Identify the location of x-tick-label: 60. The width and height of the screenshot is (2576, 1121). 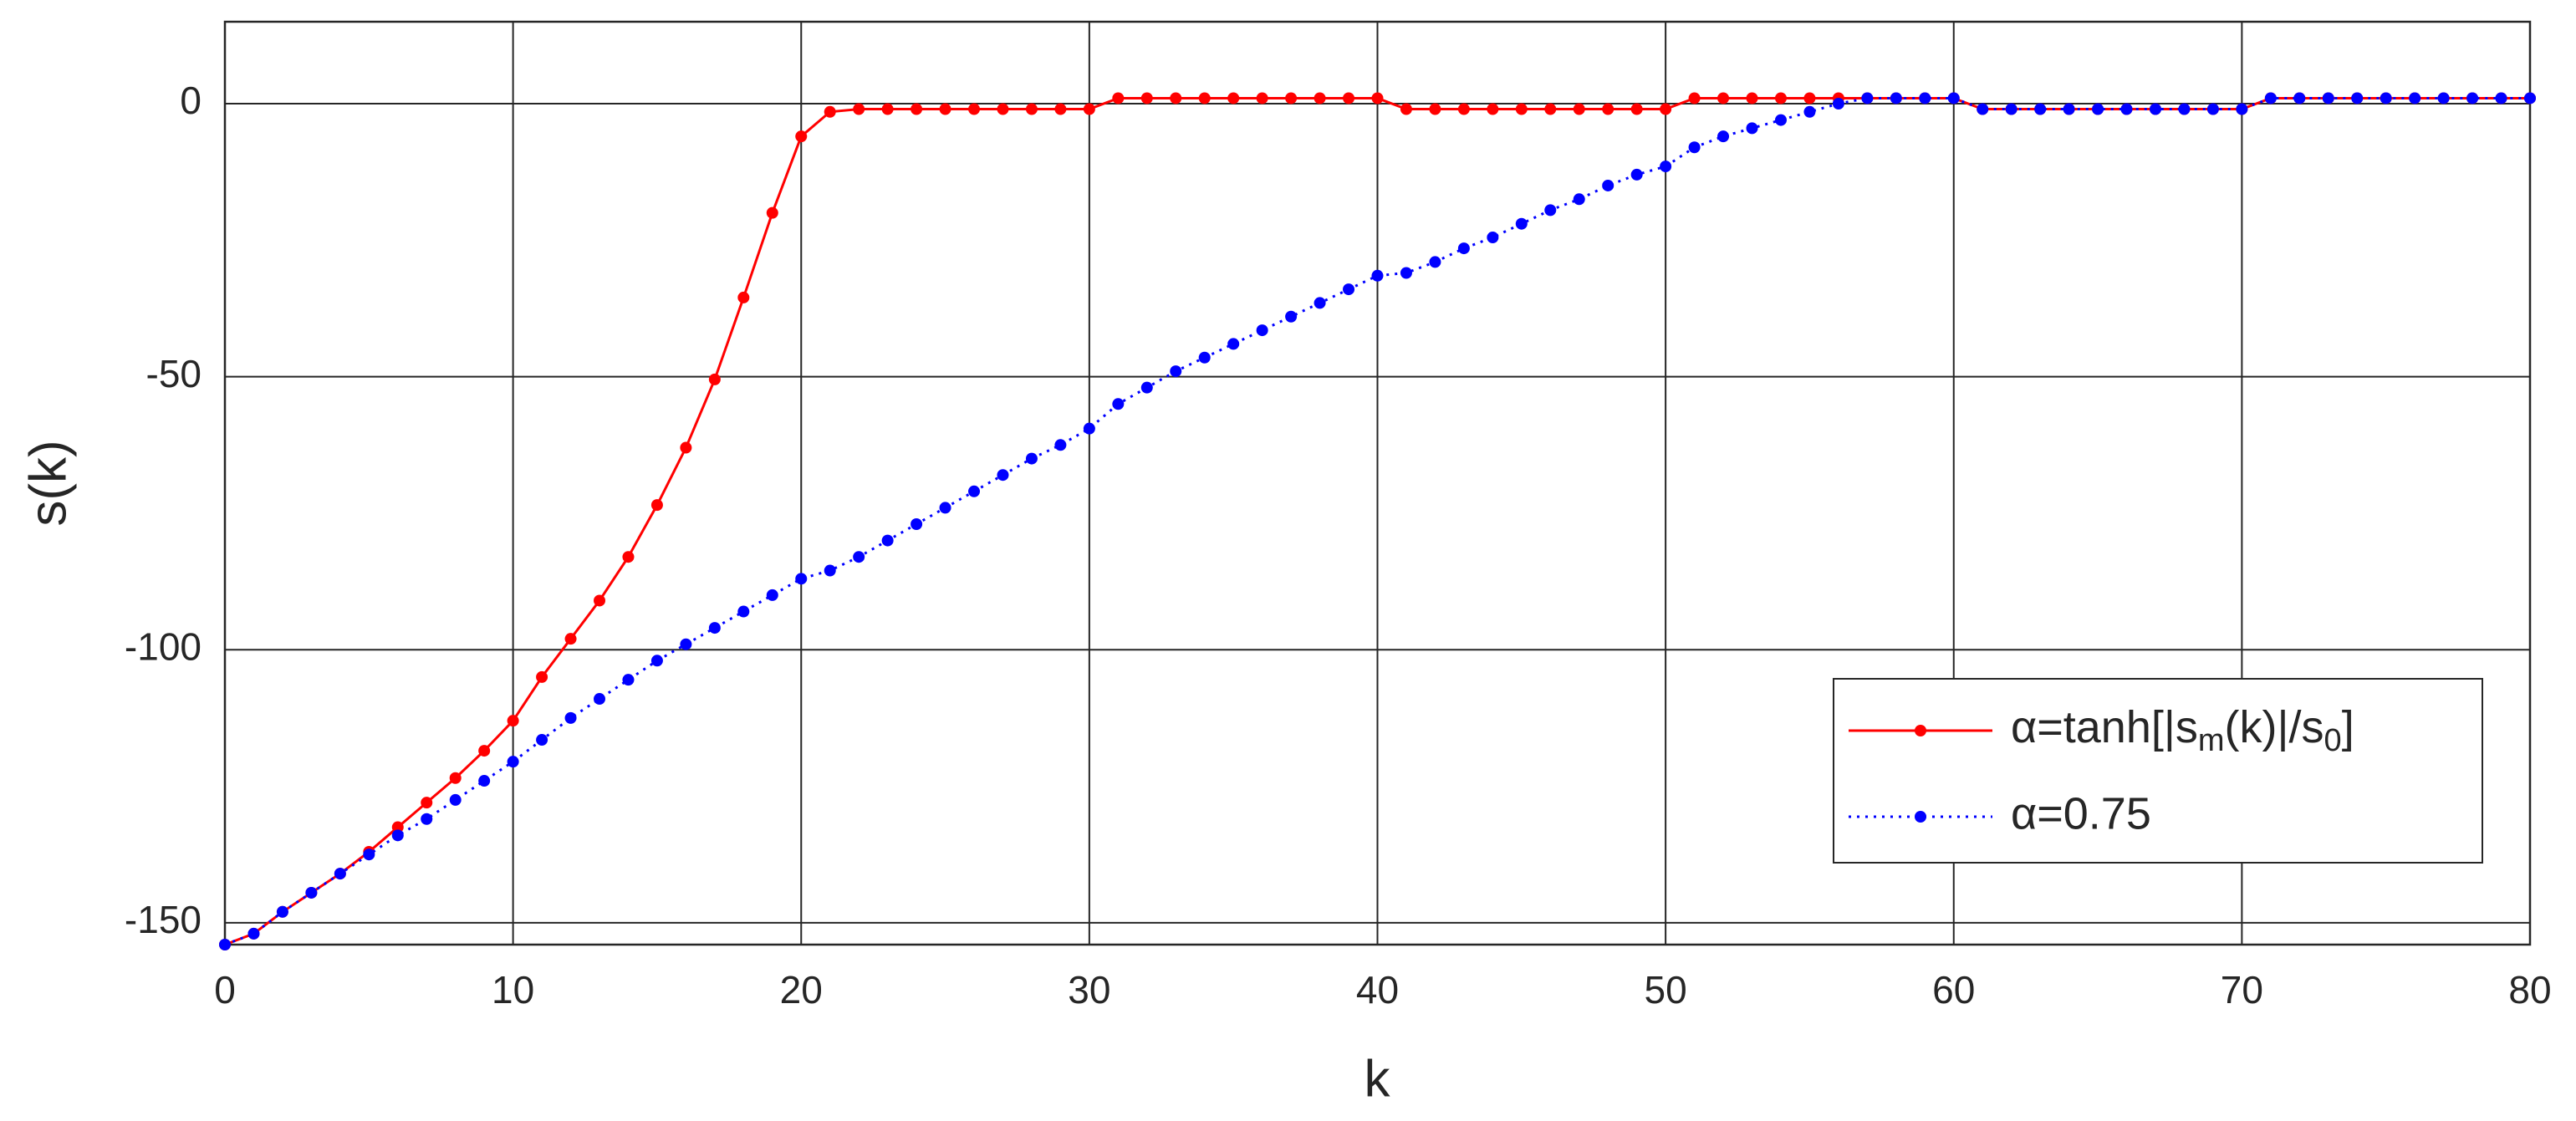
(1953, 990).